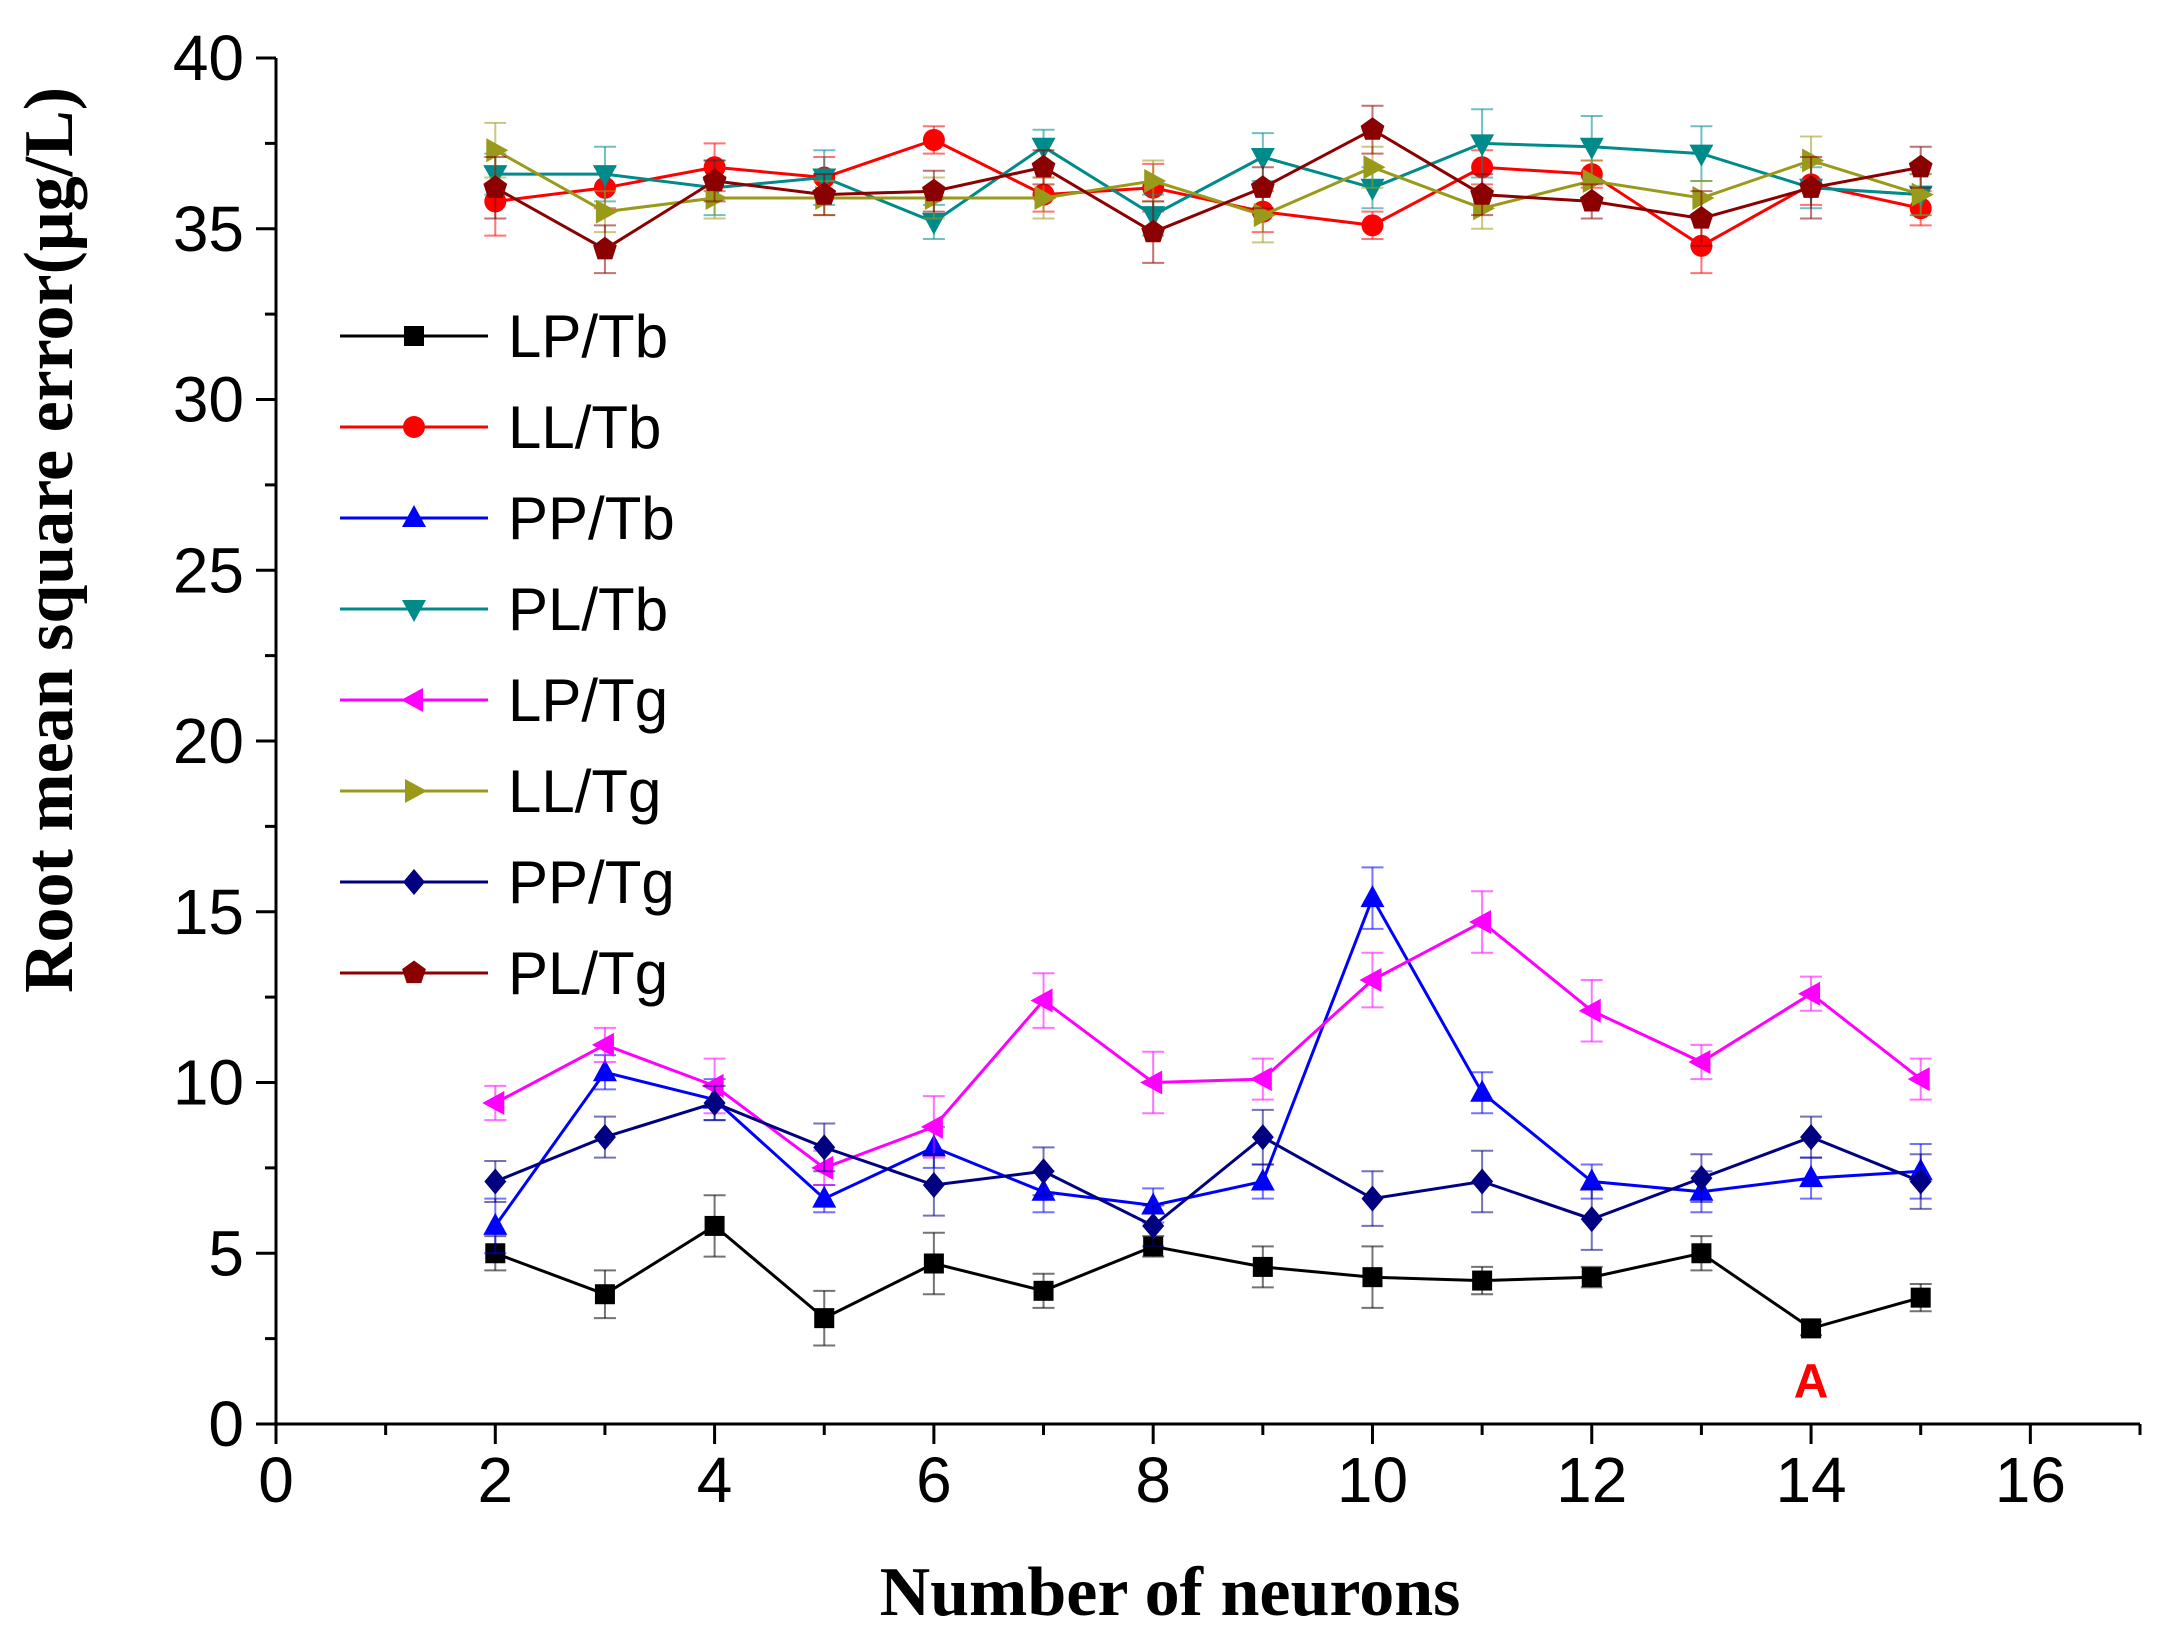  What do you see at coordinates (934, 1480) in the screenshot?
I see `x-tick-label: 6` at bounding box center [934, 1480].